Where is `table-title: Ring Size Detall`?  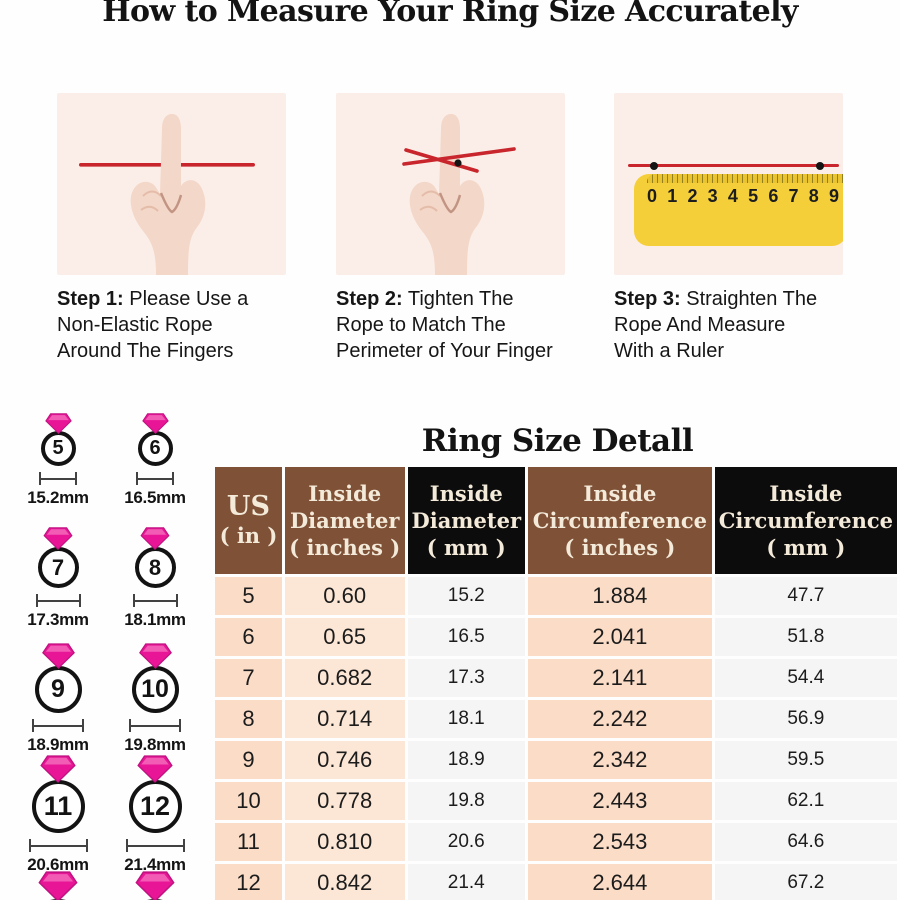
table-title: Ring Size Detall is located at coordinates (557, 441).